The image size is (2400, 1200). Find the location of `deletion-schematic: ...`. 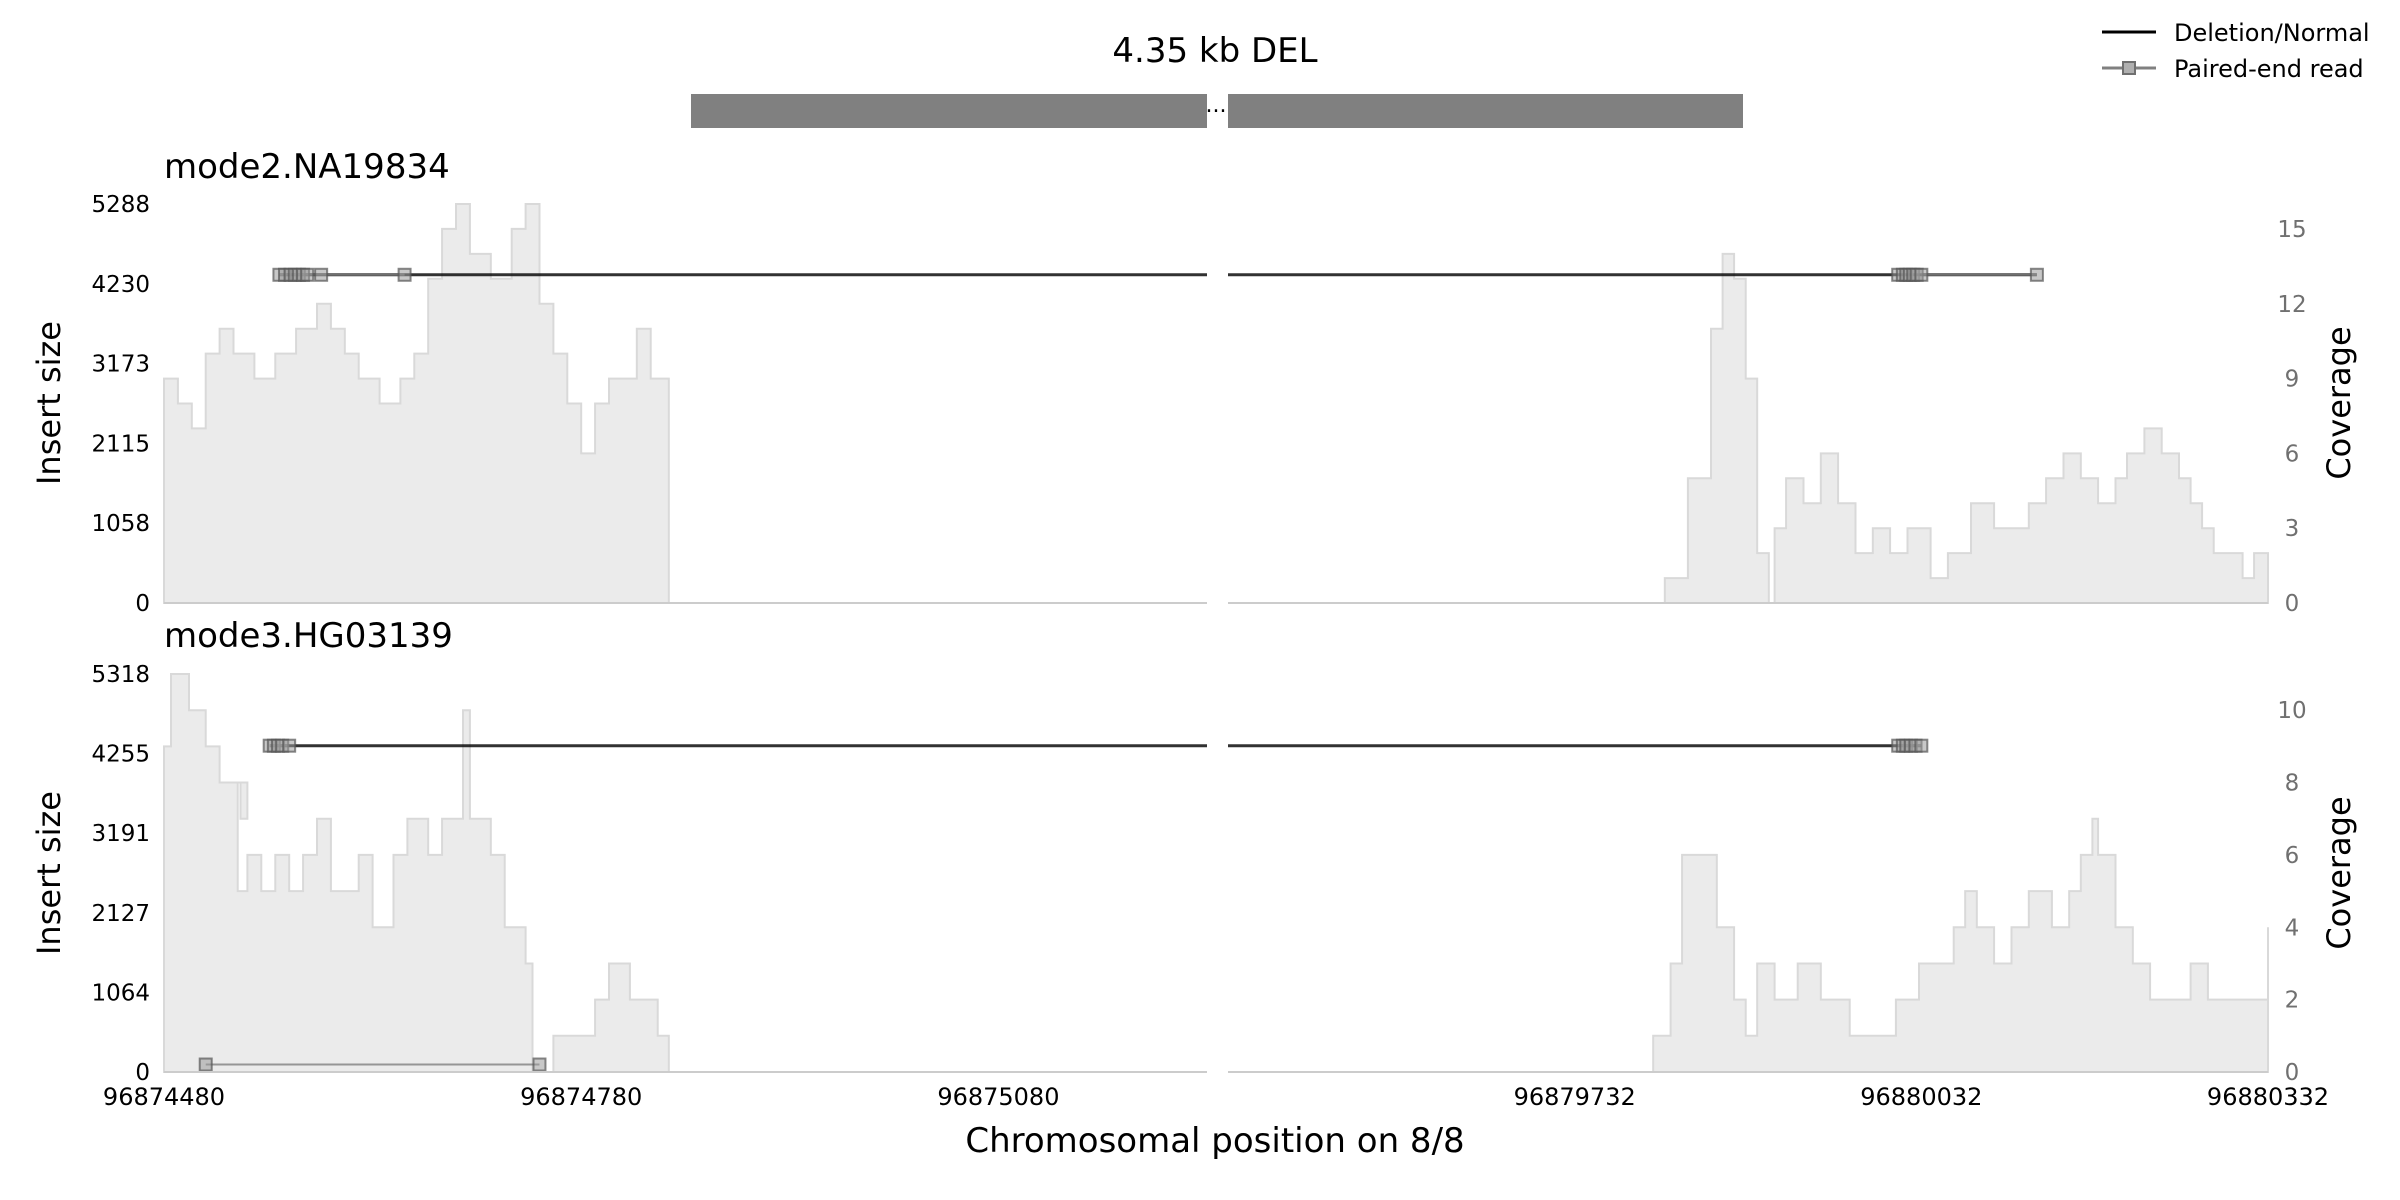

deletion-schematic: ... is located at coordinates (1217, 110).